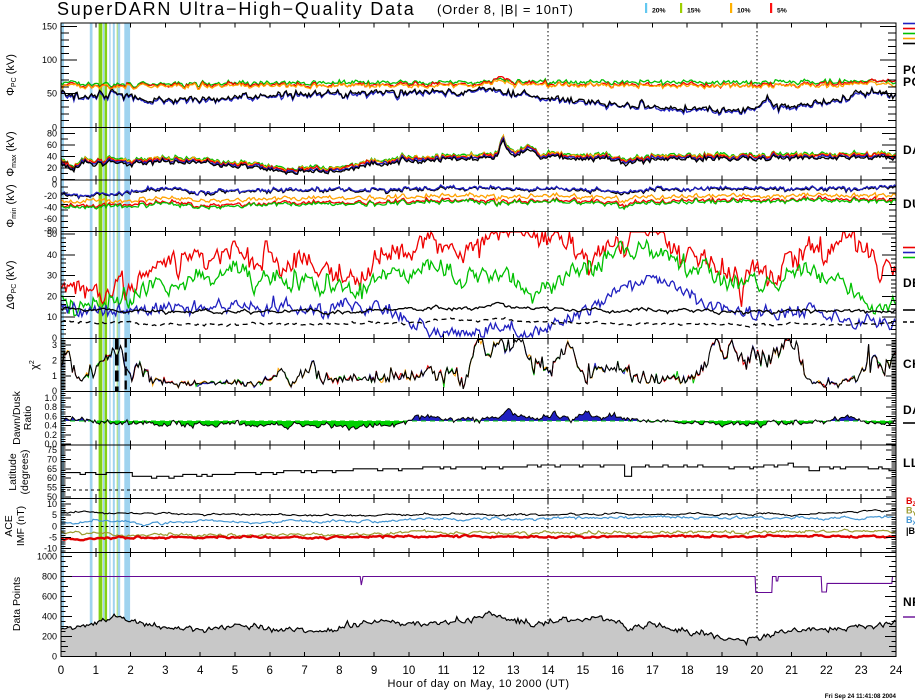 This screenshot has height=700, width=915. What do you see at coordinates (28, 418) in the screenshot?
I see `svg-text: Ratio` at bounding box center [28, 418].